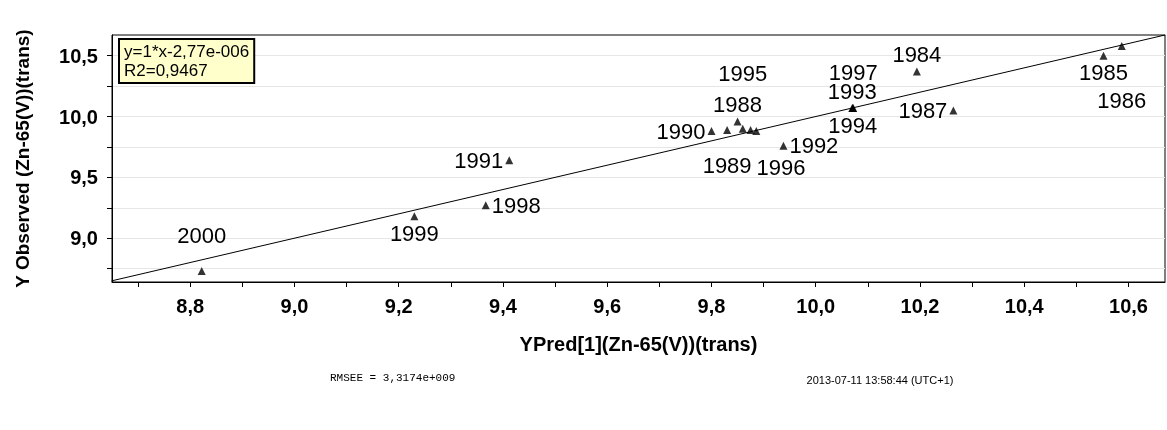 This screenshot has height=430, width=1167. I want to click on y-tick-label: 9,0, so click(84, 238).